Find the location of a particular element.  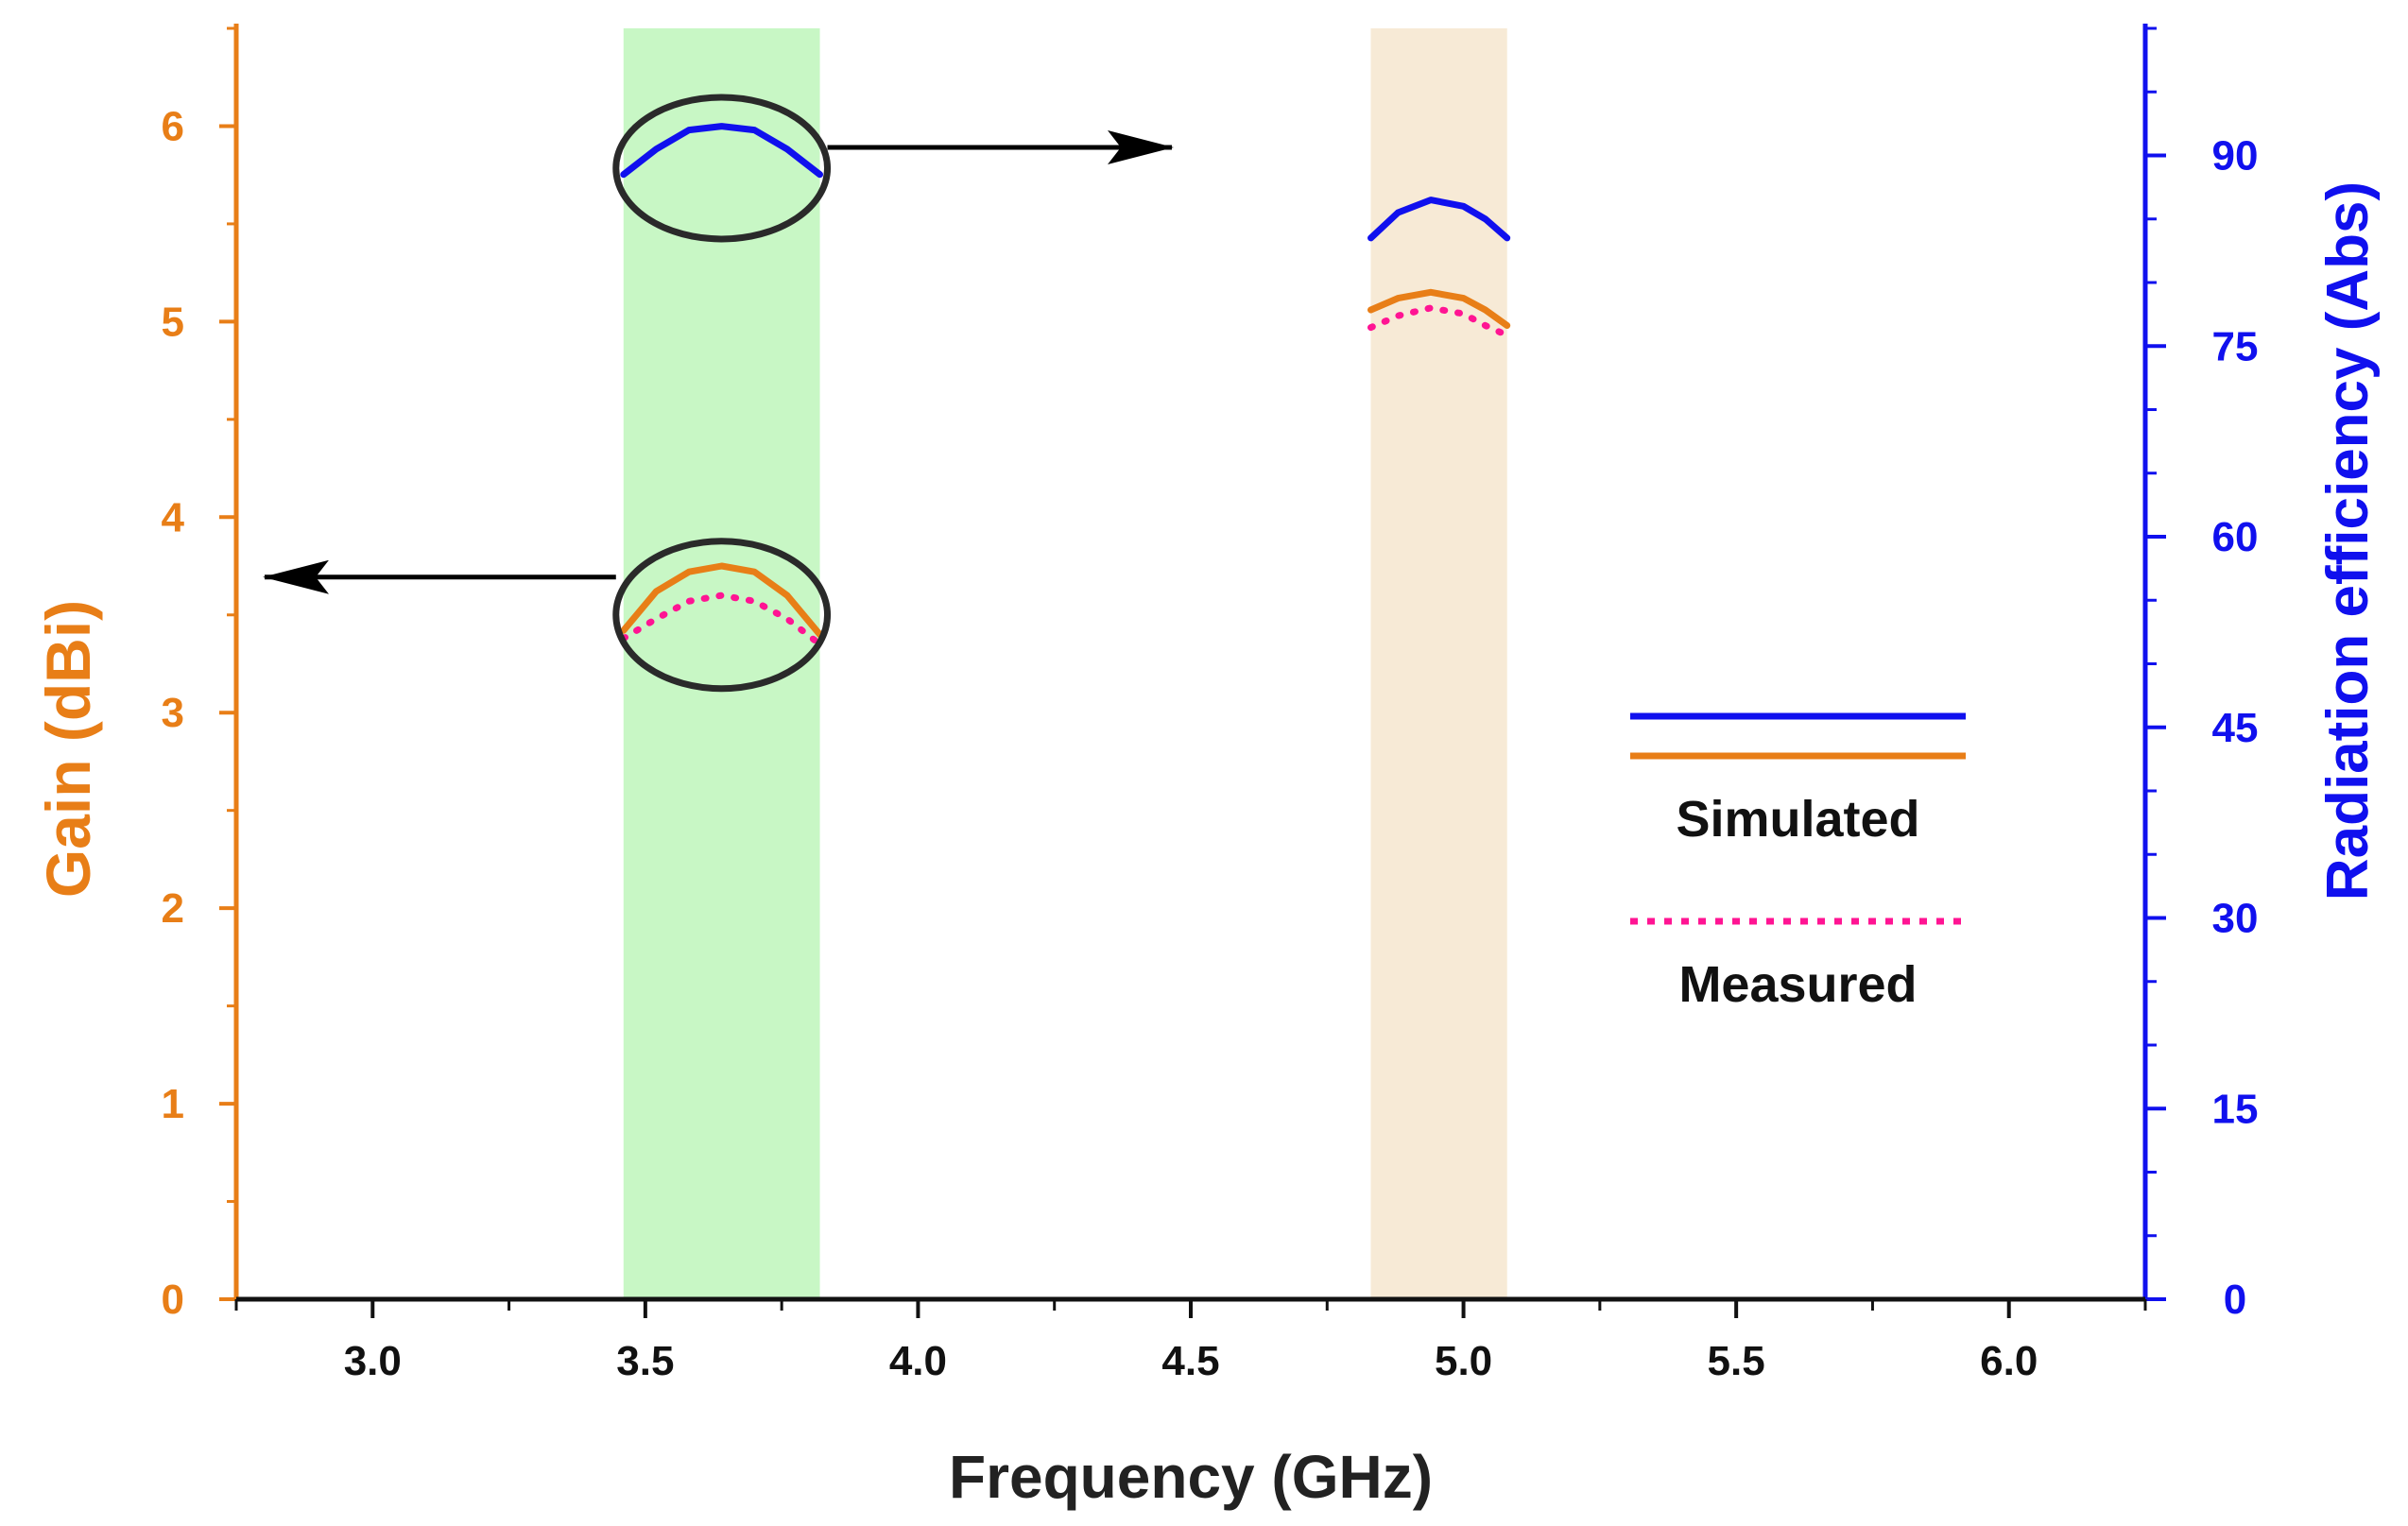

left-y-tick-label: 5 is located at coordinates (173, 322).